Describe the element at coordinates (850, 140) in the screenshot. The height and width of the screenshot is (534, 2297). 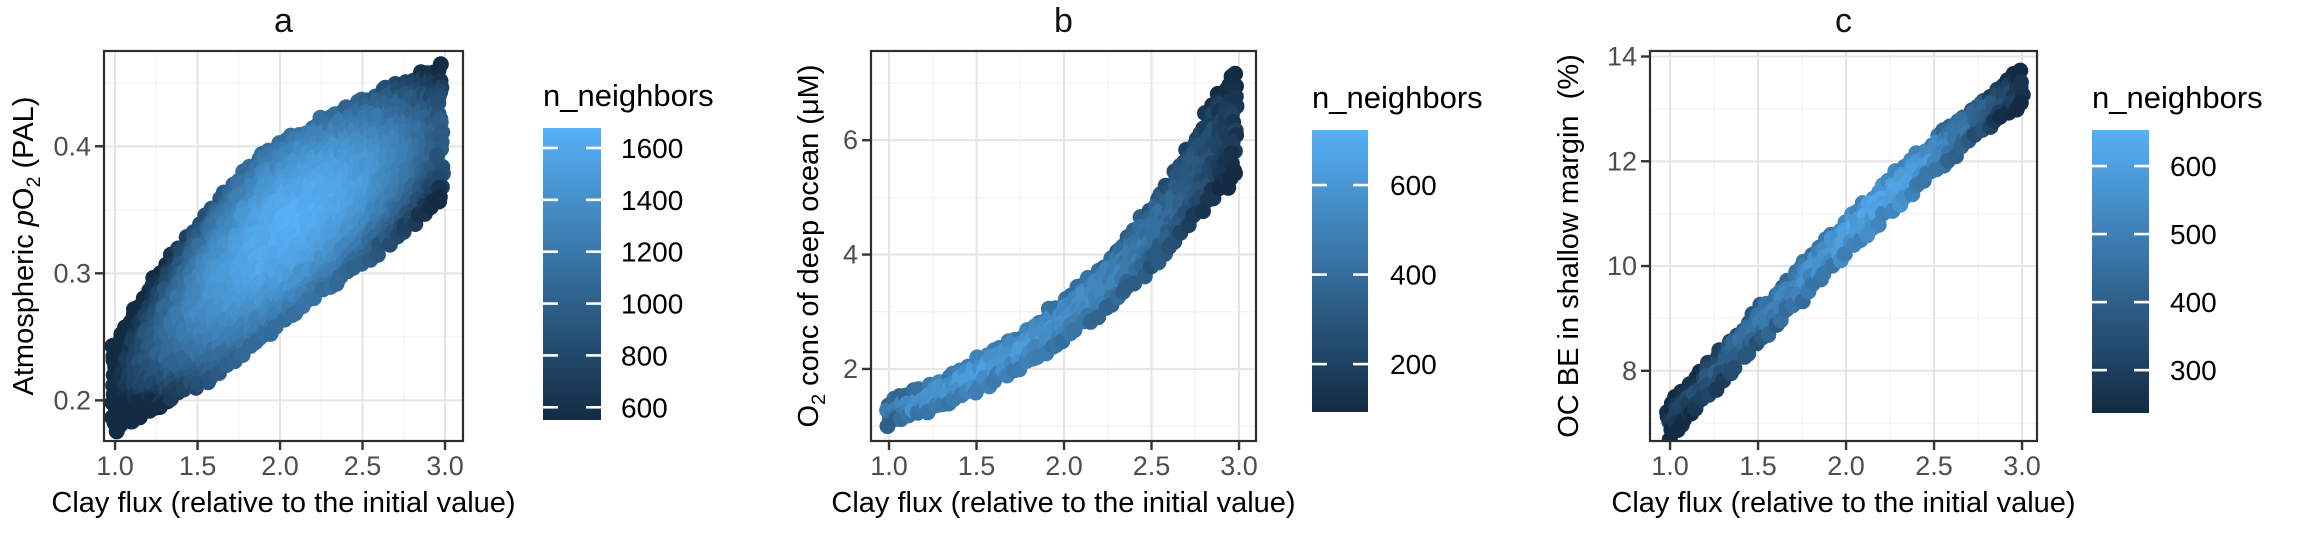
I see `y-tick-label: 6` at that location.